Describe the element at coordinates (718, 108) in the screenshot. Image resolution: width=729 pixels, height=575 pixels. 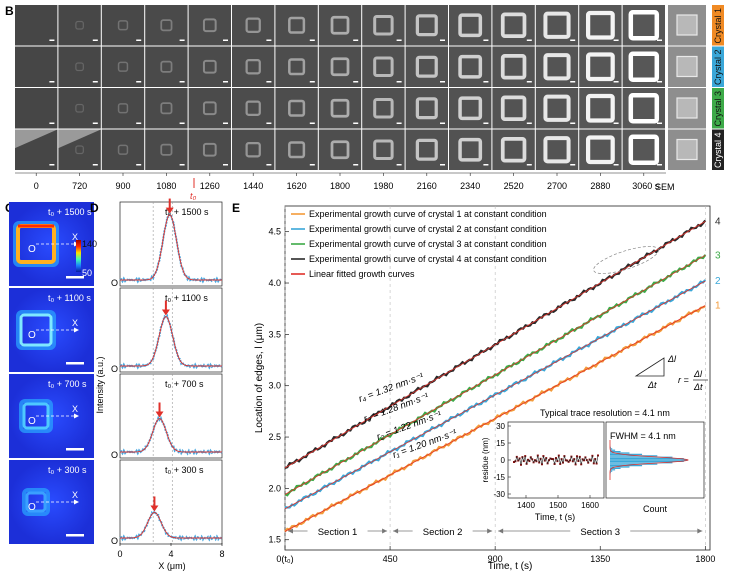
I see `crystal-tag` at that location.